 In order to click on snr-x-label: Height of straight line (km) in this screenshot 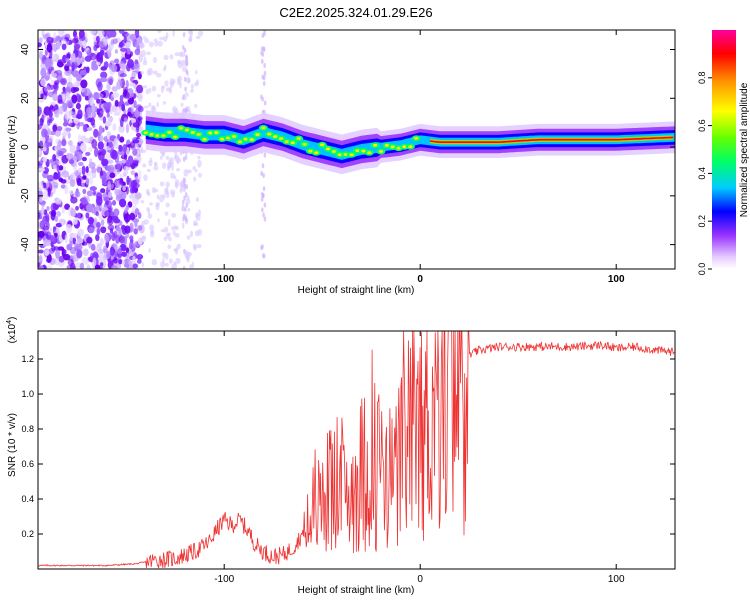, I will do `click(356, 590)`.